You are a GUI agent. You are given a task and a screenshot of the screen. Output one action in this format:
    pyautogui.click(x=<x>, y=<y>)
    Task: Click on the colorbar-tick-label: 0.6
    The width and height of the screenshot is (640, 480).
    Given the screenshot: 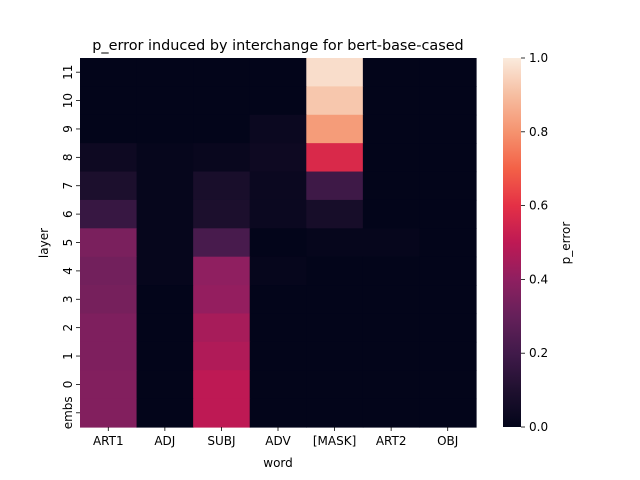 What is the action you would take?
    pyautogui.click(x=538, y=206)
    